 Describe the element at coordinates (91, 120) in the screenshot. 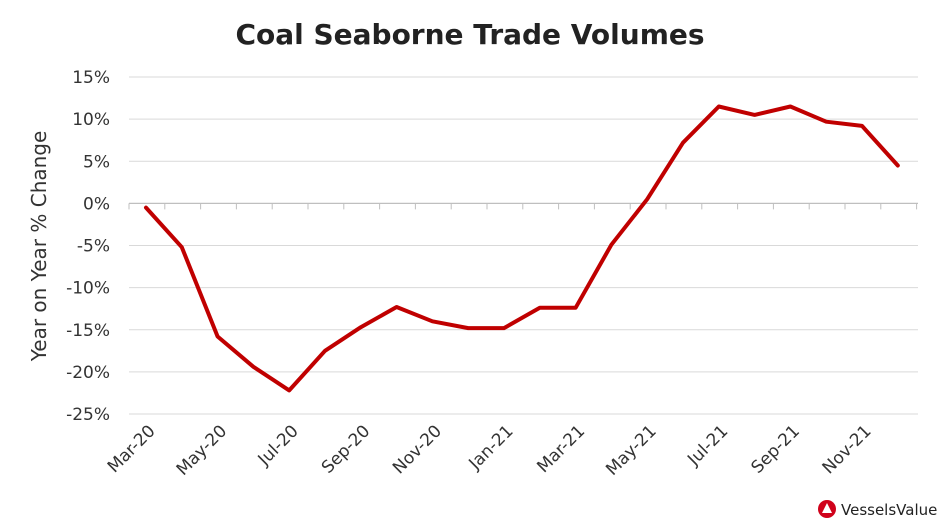

I see `y-tick-label: 10%` at that location.